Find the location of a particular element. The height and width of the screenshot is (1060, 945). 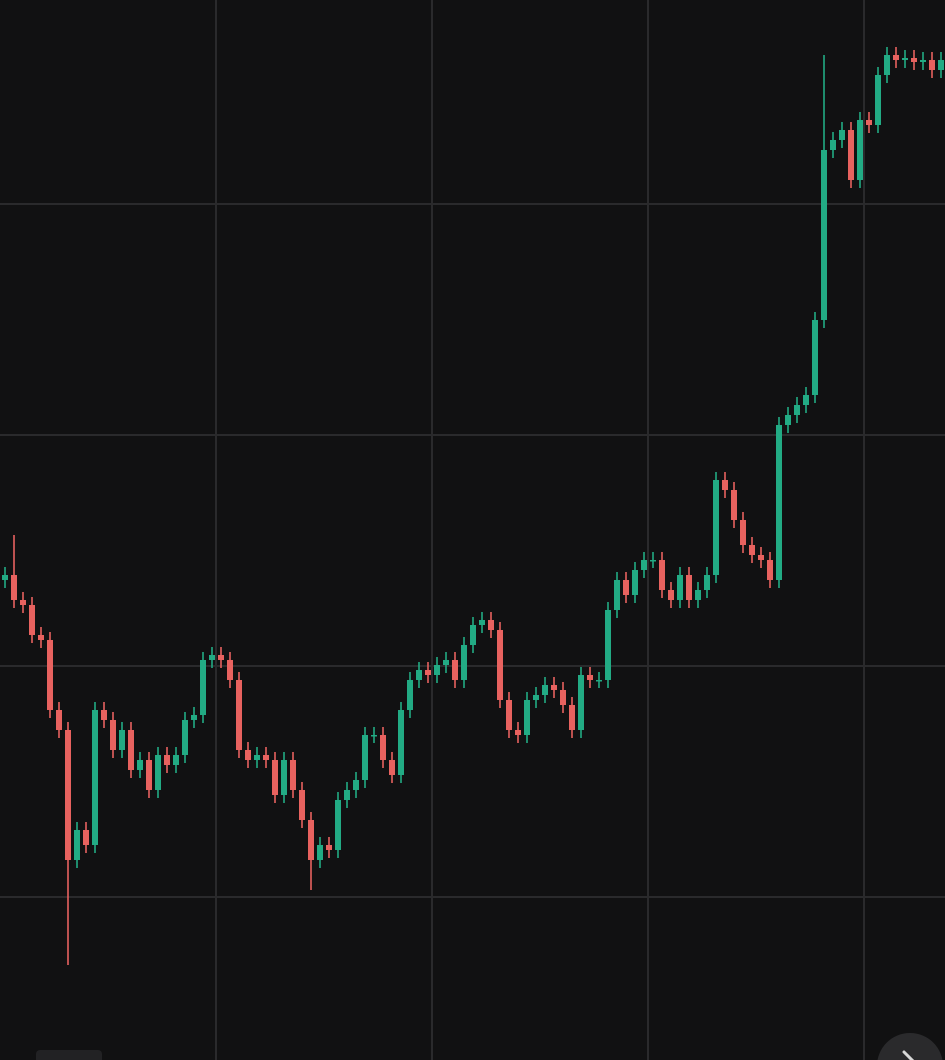

scroll-button is located at coordinates (910, 1046).